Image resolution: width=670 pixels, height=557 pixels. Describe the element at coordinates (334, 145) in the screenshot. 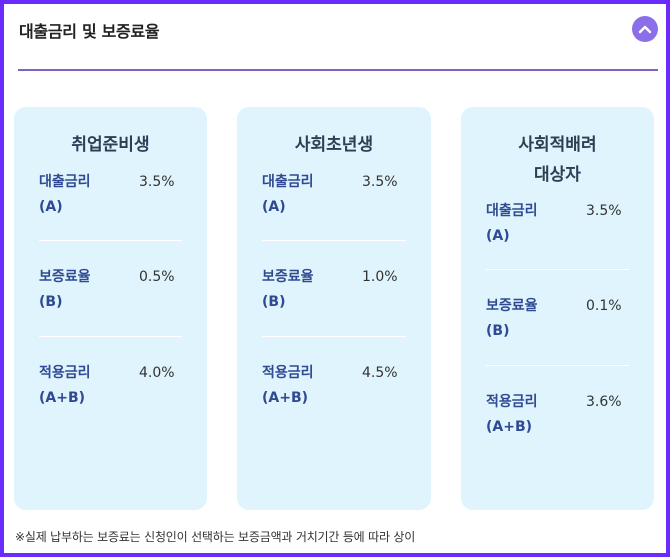

I see `card-title: 사회초년생` at that location.